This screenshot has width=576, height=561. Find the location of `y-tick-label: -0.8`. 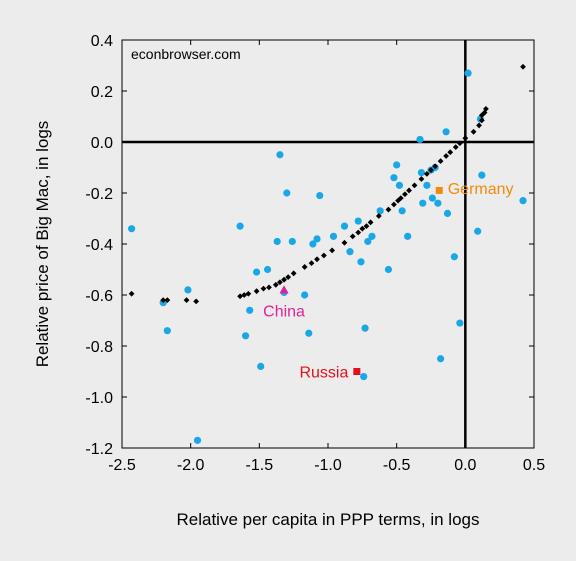

y-tick-label: -0.8 is located at coordinates (99, 347).